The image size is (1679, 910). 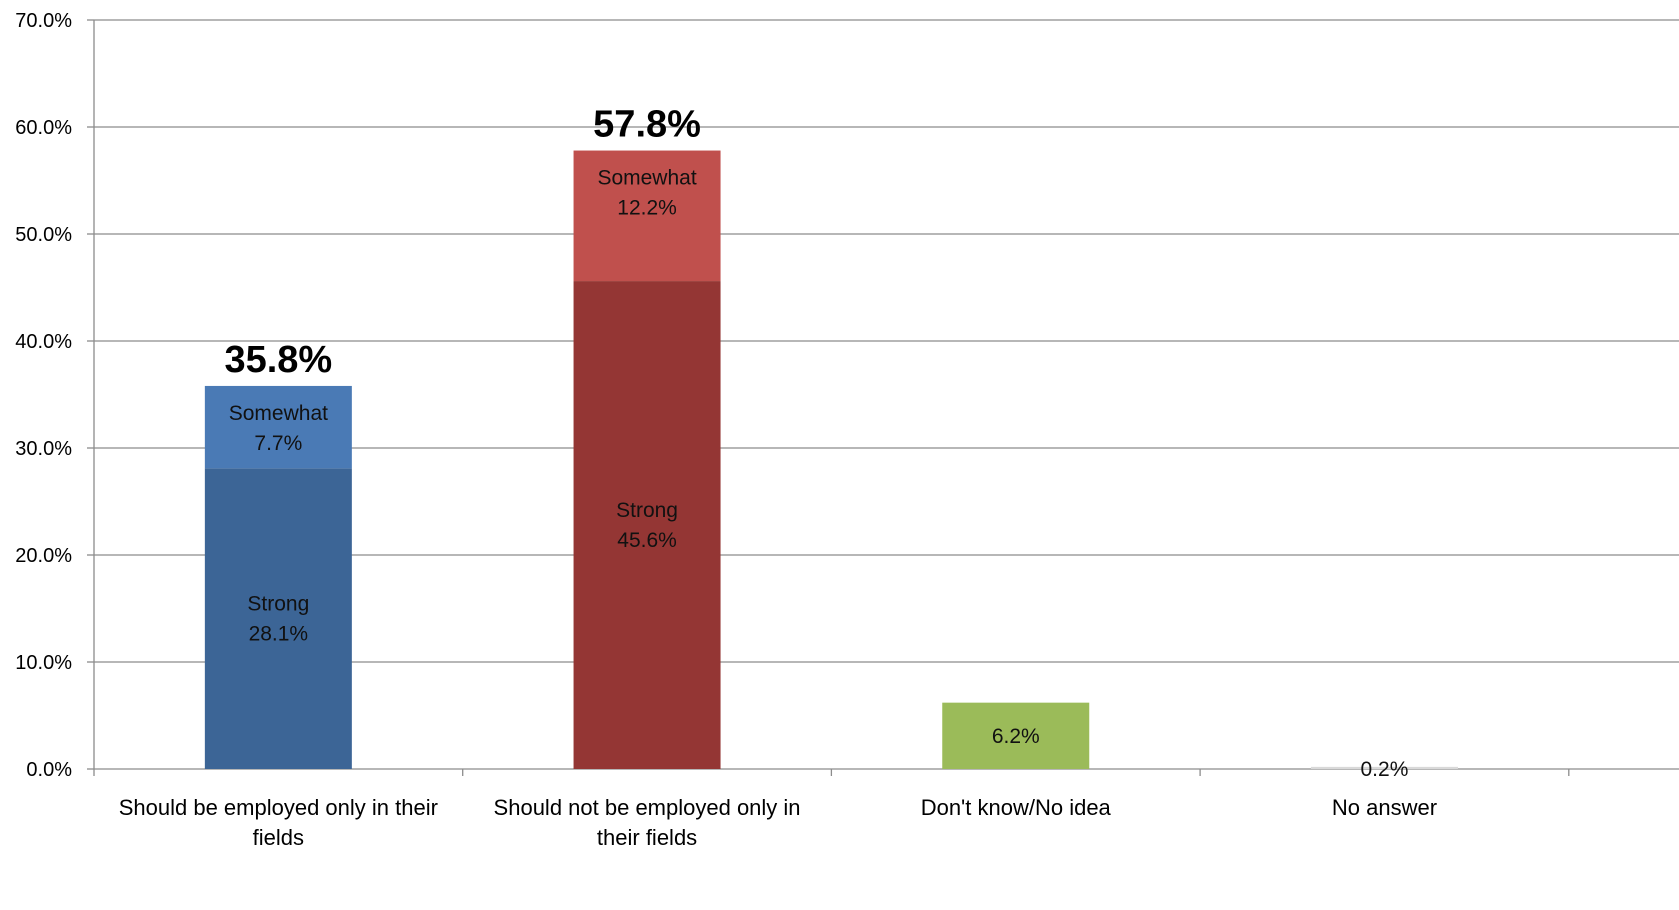 I want to click on y-tick-label: 50.0%, so click(x=43, y=235).